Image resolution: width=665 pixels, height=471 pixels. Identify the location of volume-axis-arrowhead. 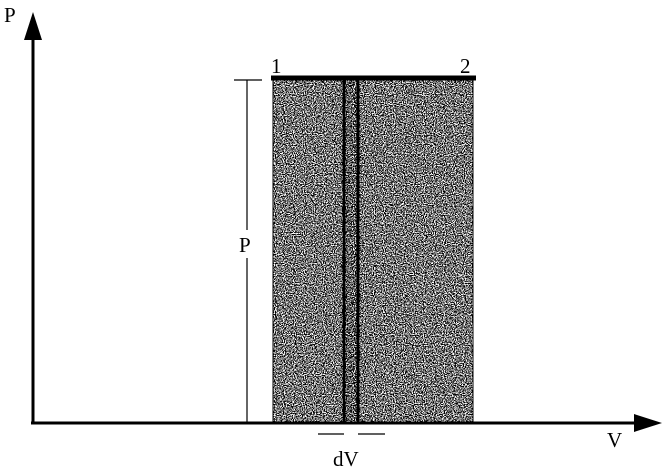
(648, 423).